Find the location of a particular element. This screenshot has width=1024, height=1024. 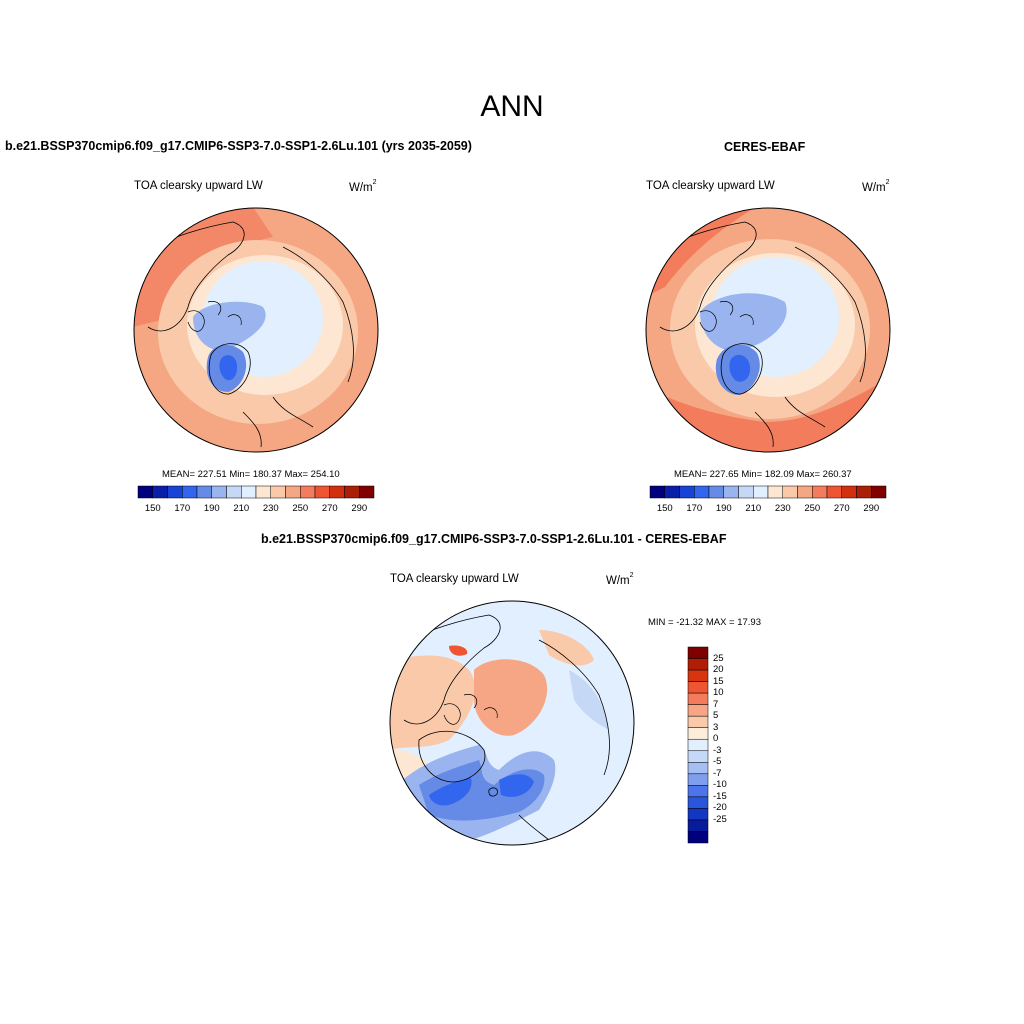

map-band-siberia-cool is located at coordinates (589, 700).